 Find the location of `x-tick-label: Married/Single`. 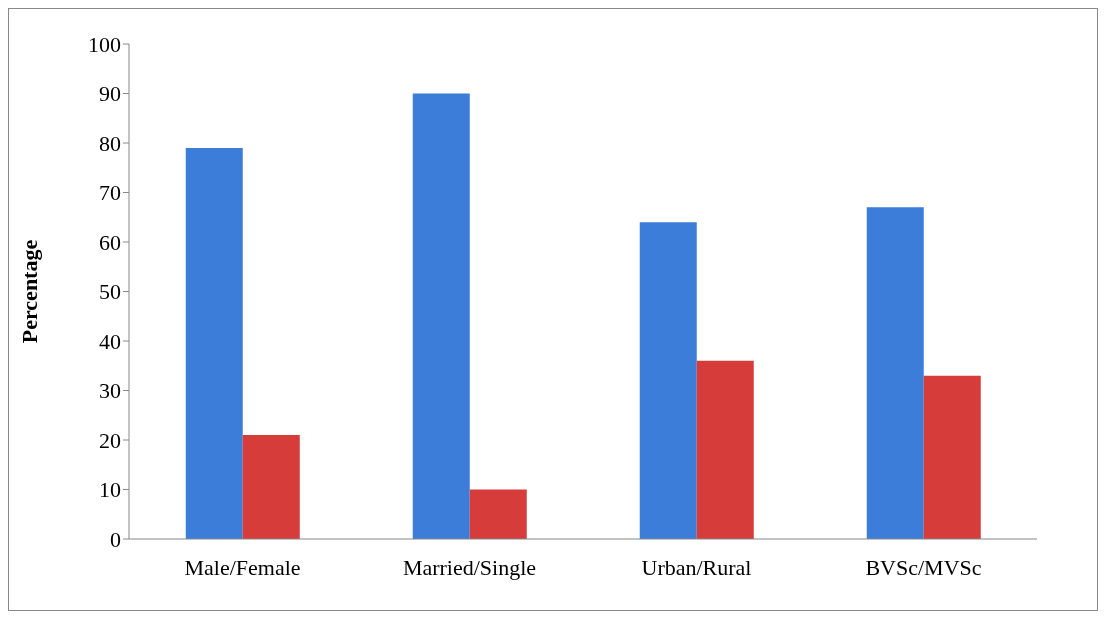

x-tick-label: Married/Single is located at coordinates (469, 567).